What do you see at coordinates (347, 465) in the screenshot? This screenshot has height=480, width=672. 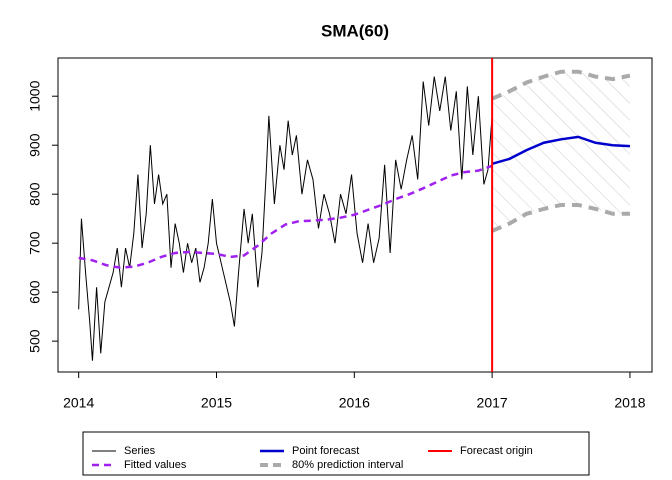 I see `legend-label: 80% prediction interval` at bounding box center [347, 465].